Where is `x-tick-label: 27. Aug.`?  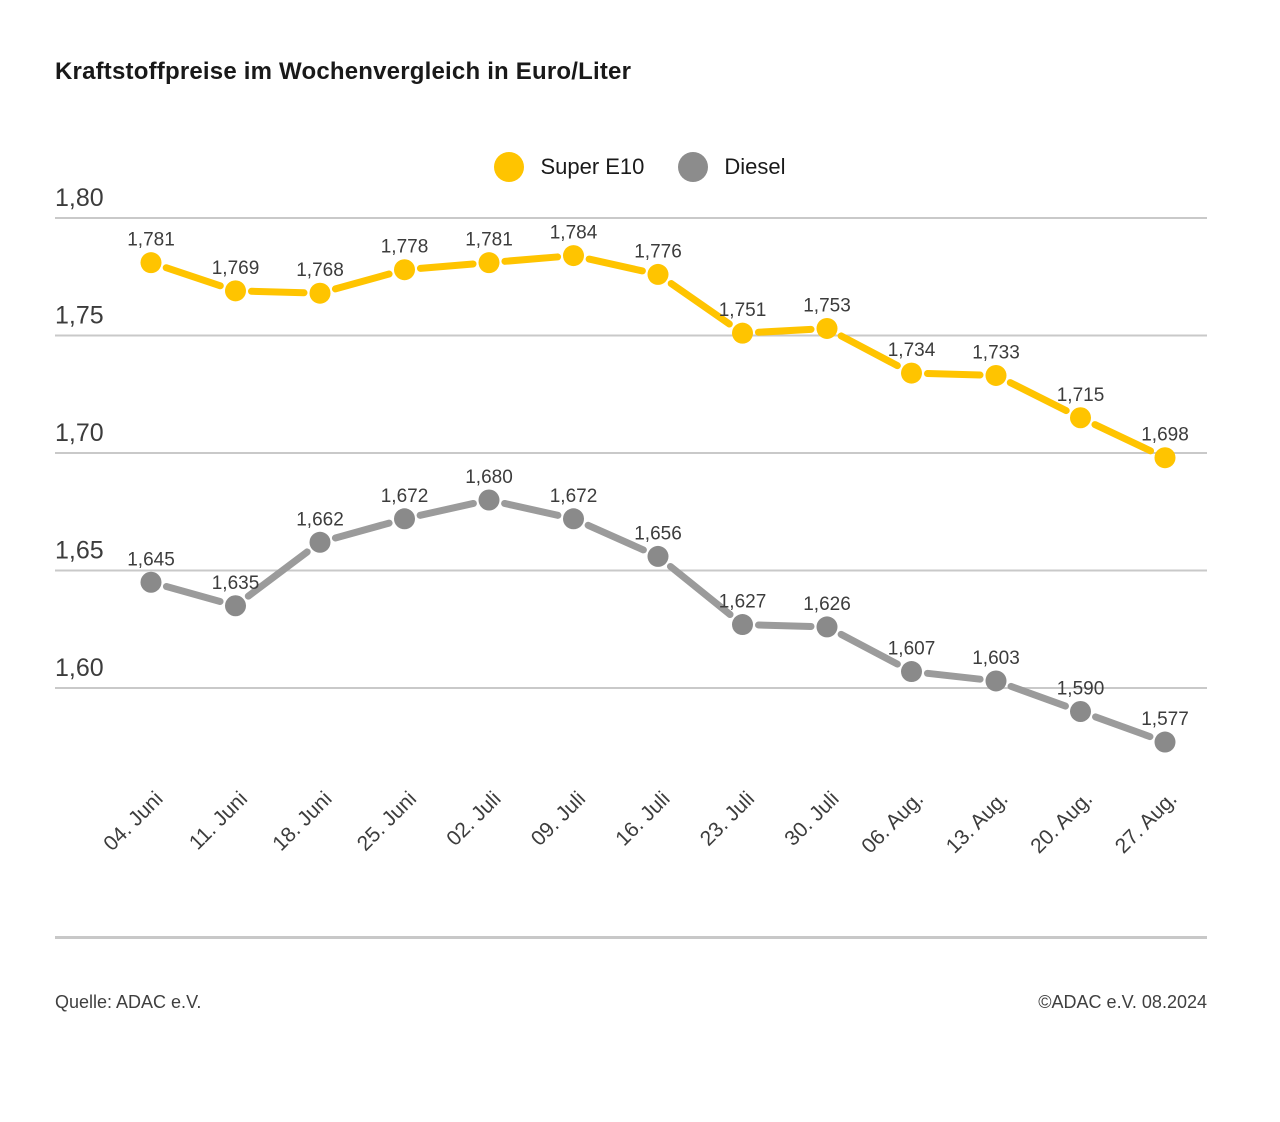
x-tick-label: 27. Aug. is located at coordinates (1146, 822).